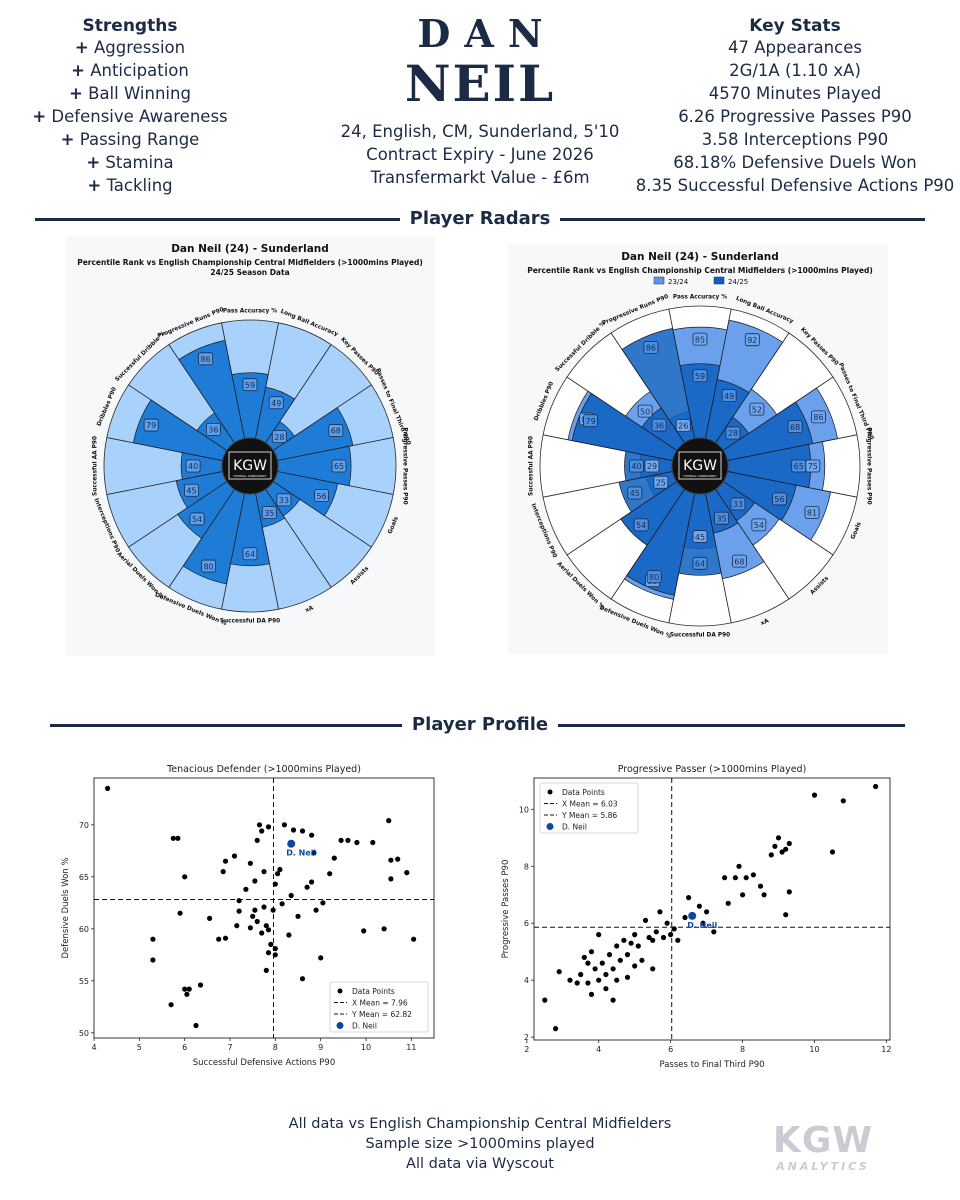 The width and height of the screenshot is (960, 1200). Describe the element at coordinates (96, 466) in the screenshot. I see `category-label: Successful AA P90` at that location.